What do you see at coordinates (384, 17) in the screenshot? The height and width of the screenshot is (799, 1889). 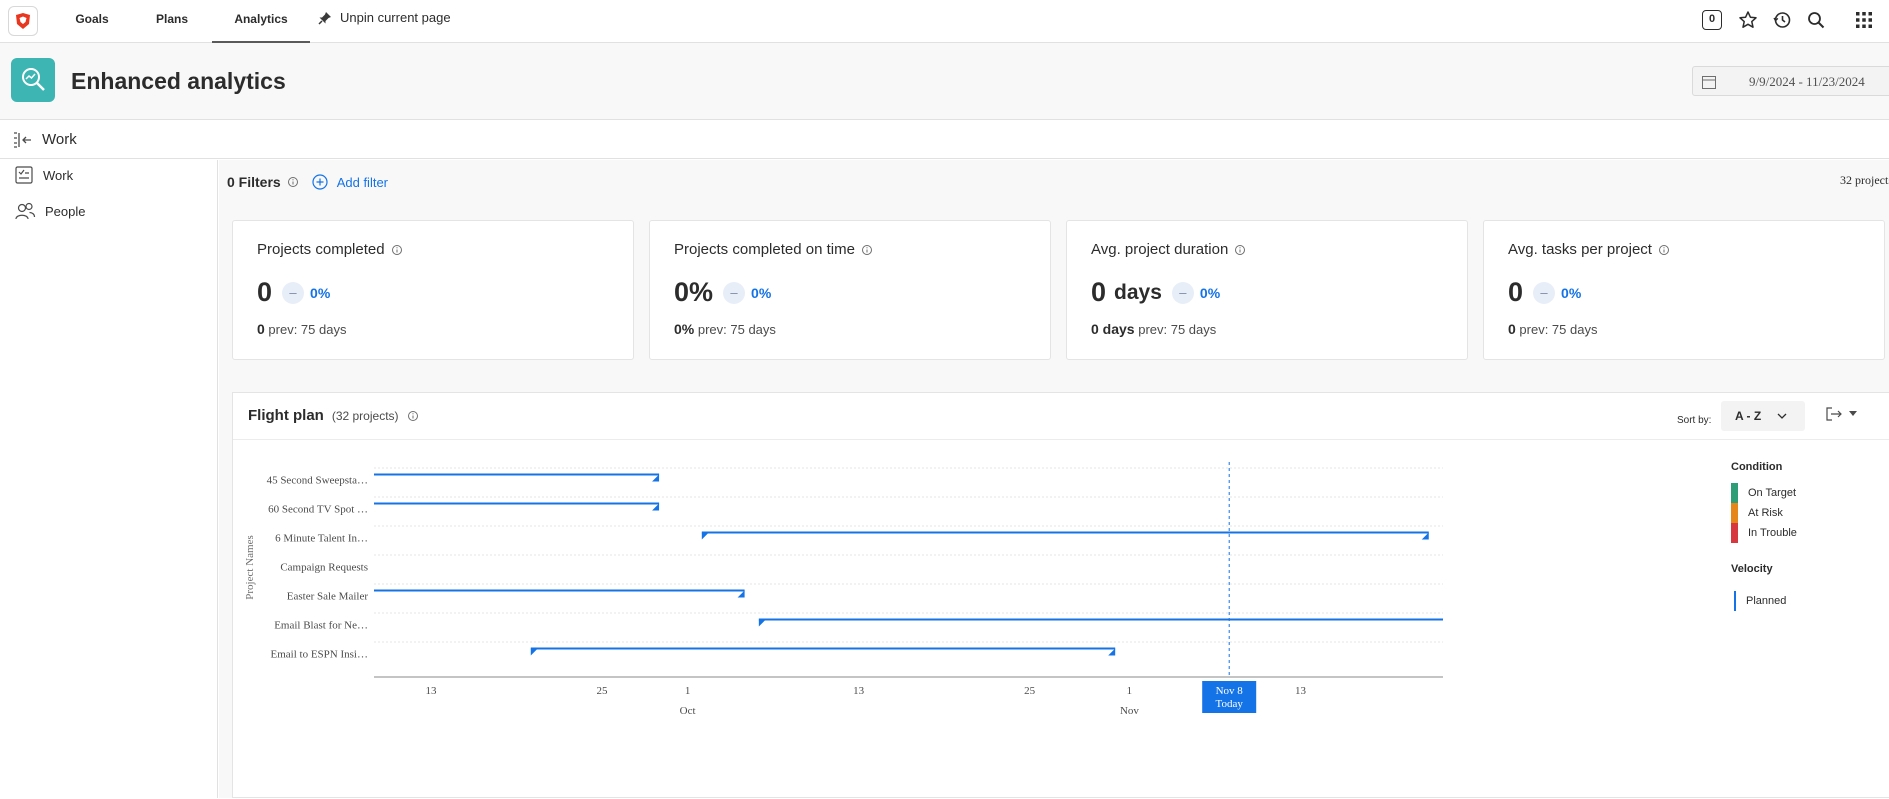 I see `unpin-page-button: Unpin current page` at bounding box center [384, 17].